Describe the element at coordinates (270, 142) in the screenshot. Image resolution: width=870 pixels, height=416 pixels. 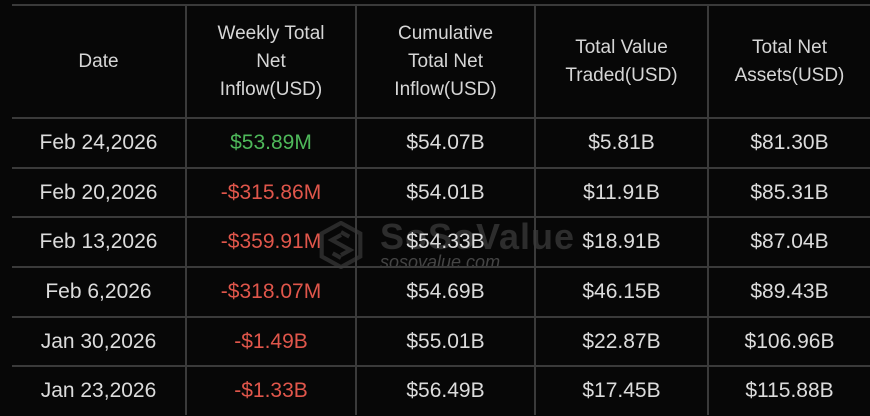
I see `weekly-net-inflow-cell: $53.89M` at that location.